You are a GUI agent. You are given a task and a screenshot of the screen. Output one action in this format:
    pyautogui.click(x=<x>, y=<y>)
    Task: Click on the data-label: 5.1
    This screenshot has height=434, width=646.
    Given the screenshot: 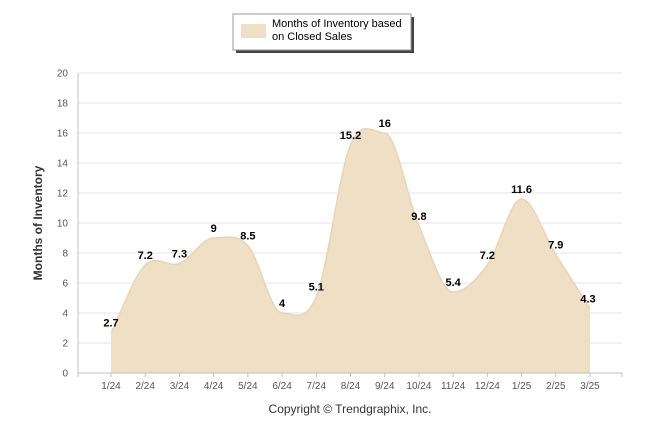 What is the action you would take?
    pyautogui.click(x=316, y=288)
    